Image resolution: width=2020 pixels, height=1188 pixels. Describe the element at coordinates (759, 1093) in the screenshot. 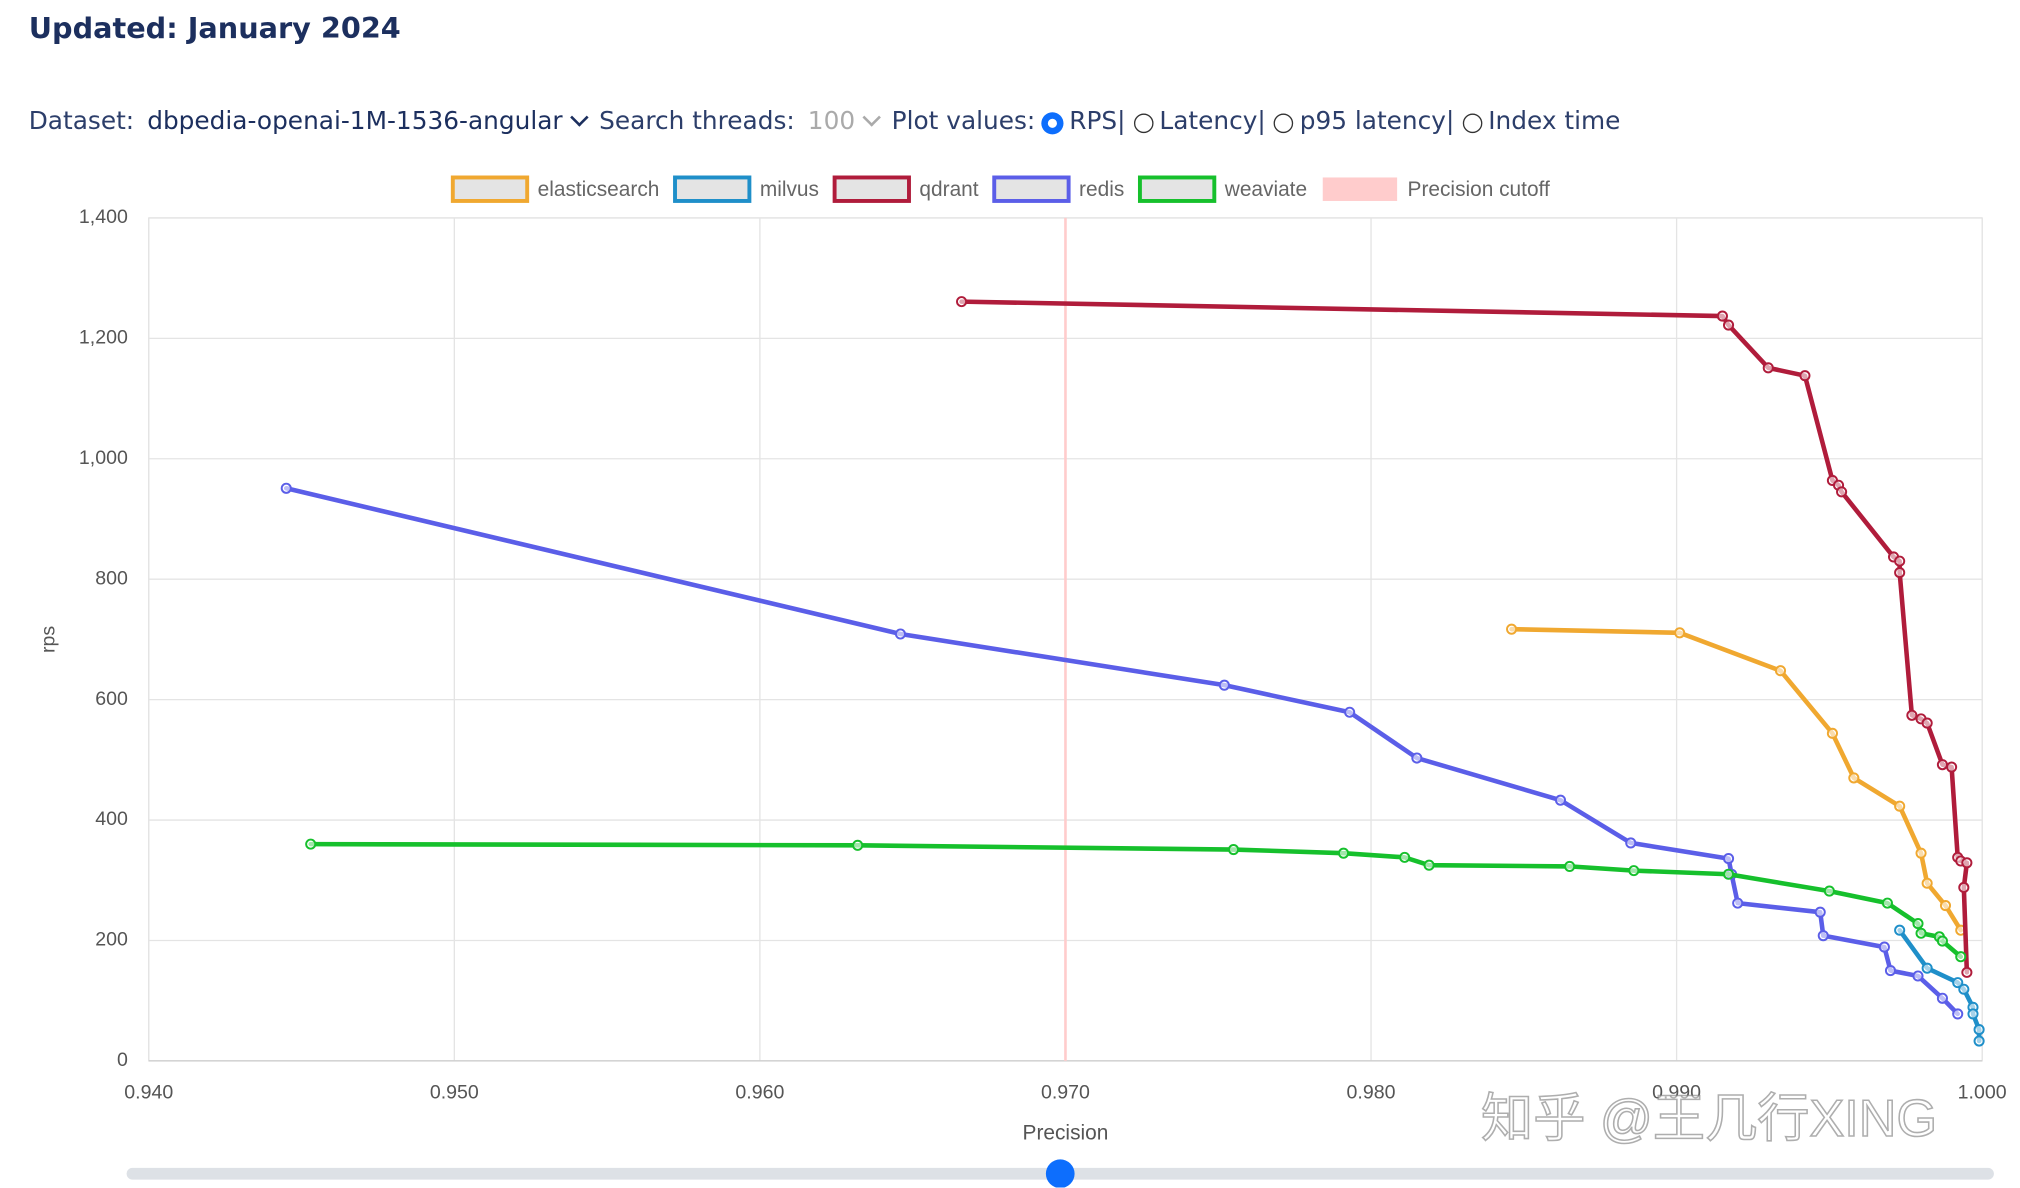

I see `x-tick-label: 0.960` at that location.